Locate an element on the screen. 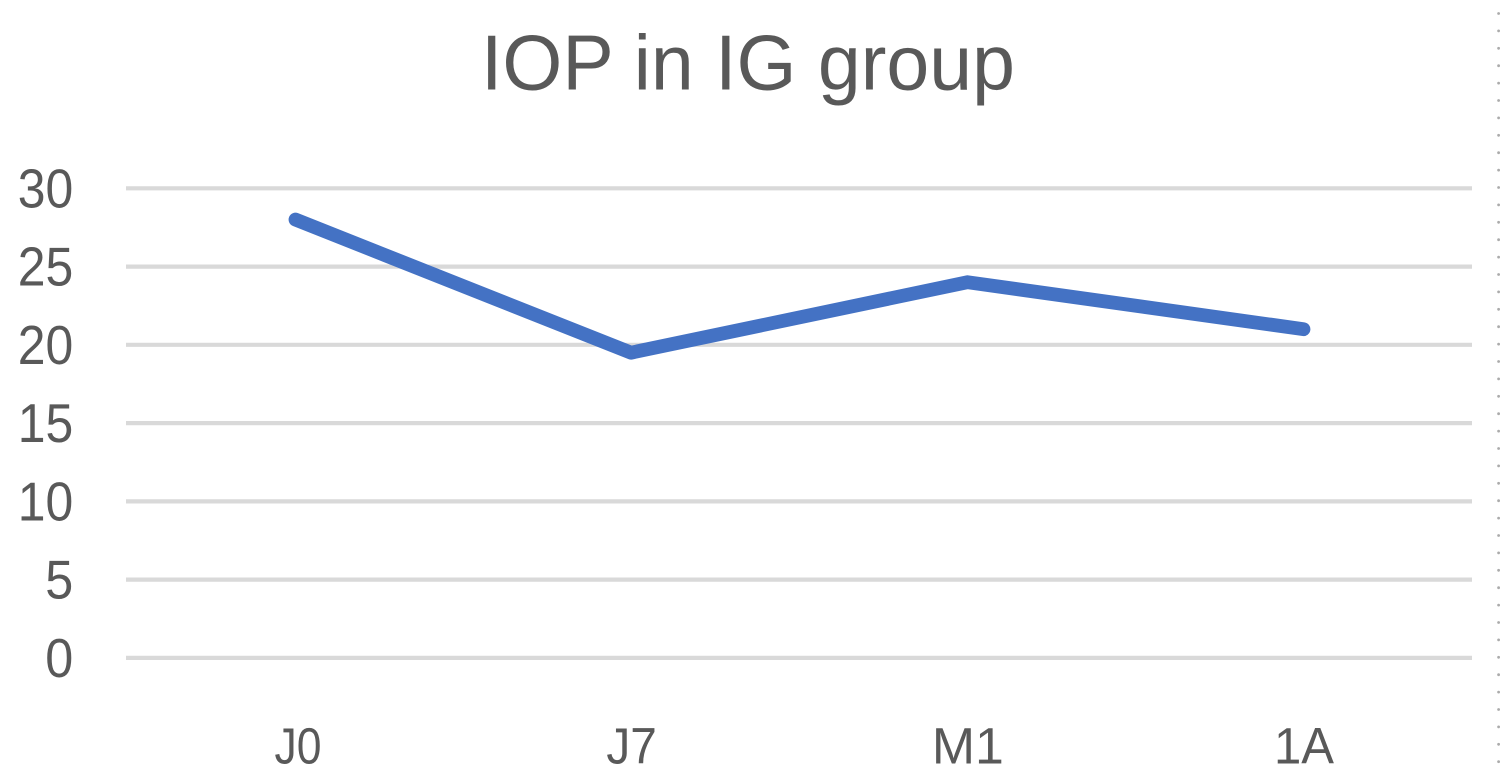 The width and height of the screenshot is (1500, 777). svg-text: 15 is located at coordinates (46, 423).